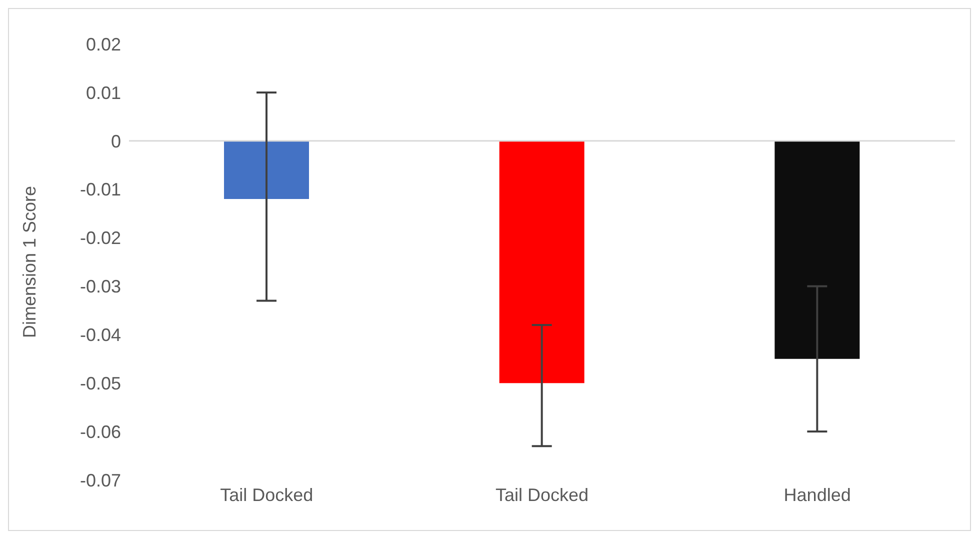 The image size is (979, 539). Describe the element at coordinates (103, 44) in the screenshot. I see `y-tick-label: 0.02` at that location.